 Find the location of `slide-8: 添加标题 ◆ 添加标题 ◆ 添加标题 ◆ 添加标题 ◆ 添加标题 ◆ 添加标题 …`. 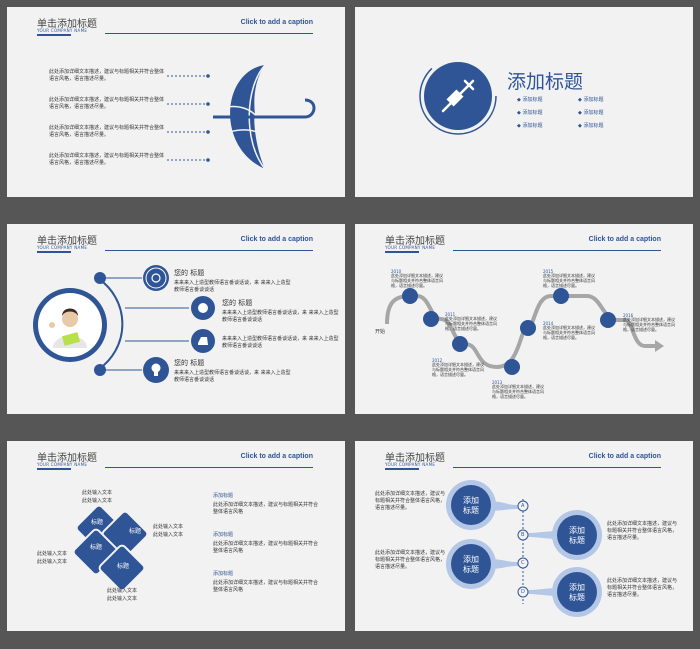

slide-8: 添加标题 ◆ 添加标题 ◆ 添加标题 ◆ 添加标题 ◆ 添加标题 ◆ 添加标题 … is located at coordinates (524, 102).